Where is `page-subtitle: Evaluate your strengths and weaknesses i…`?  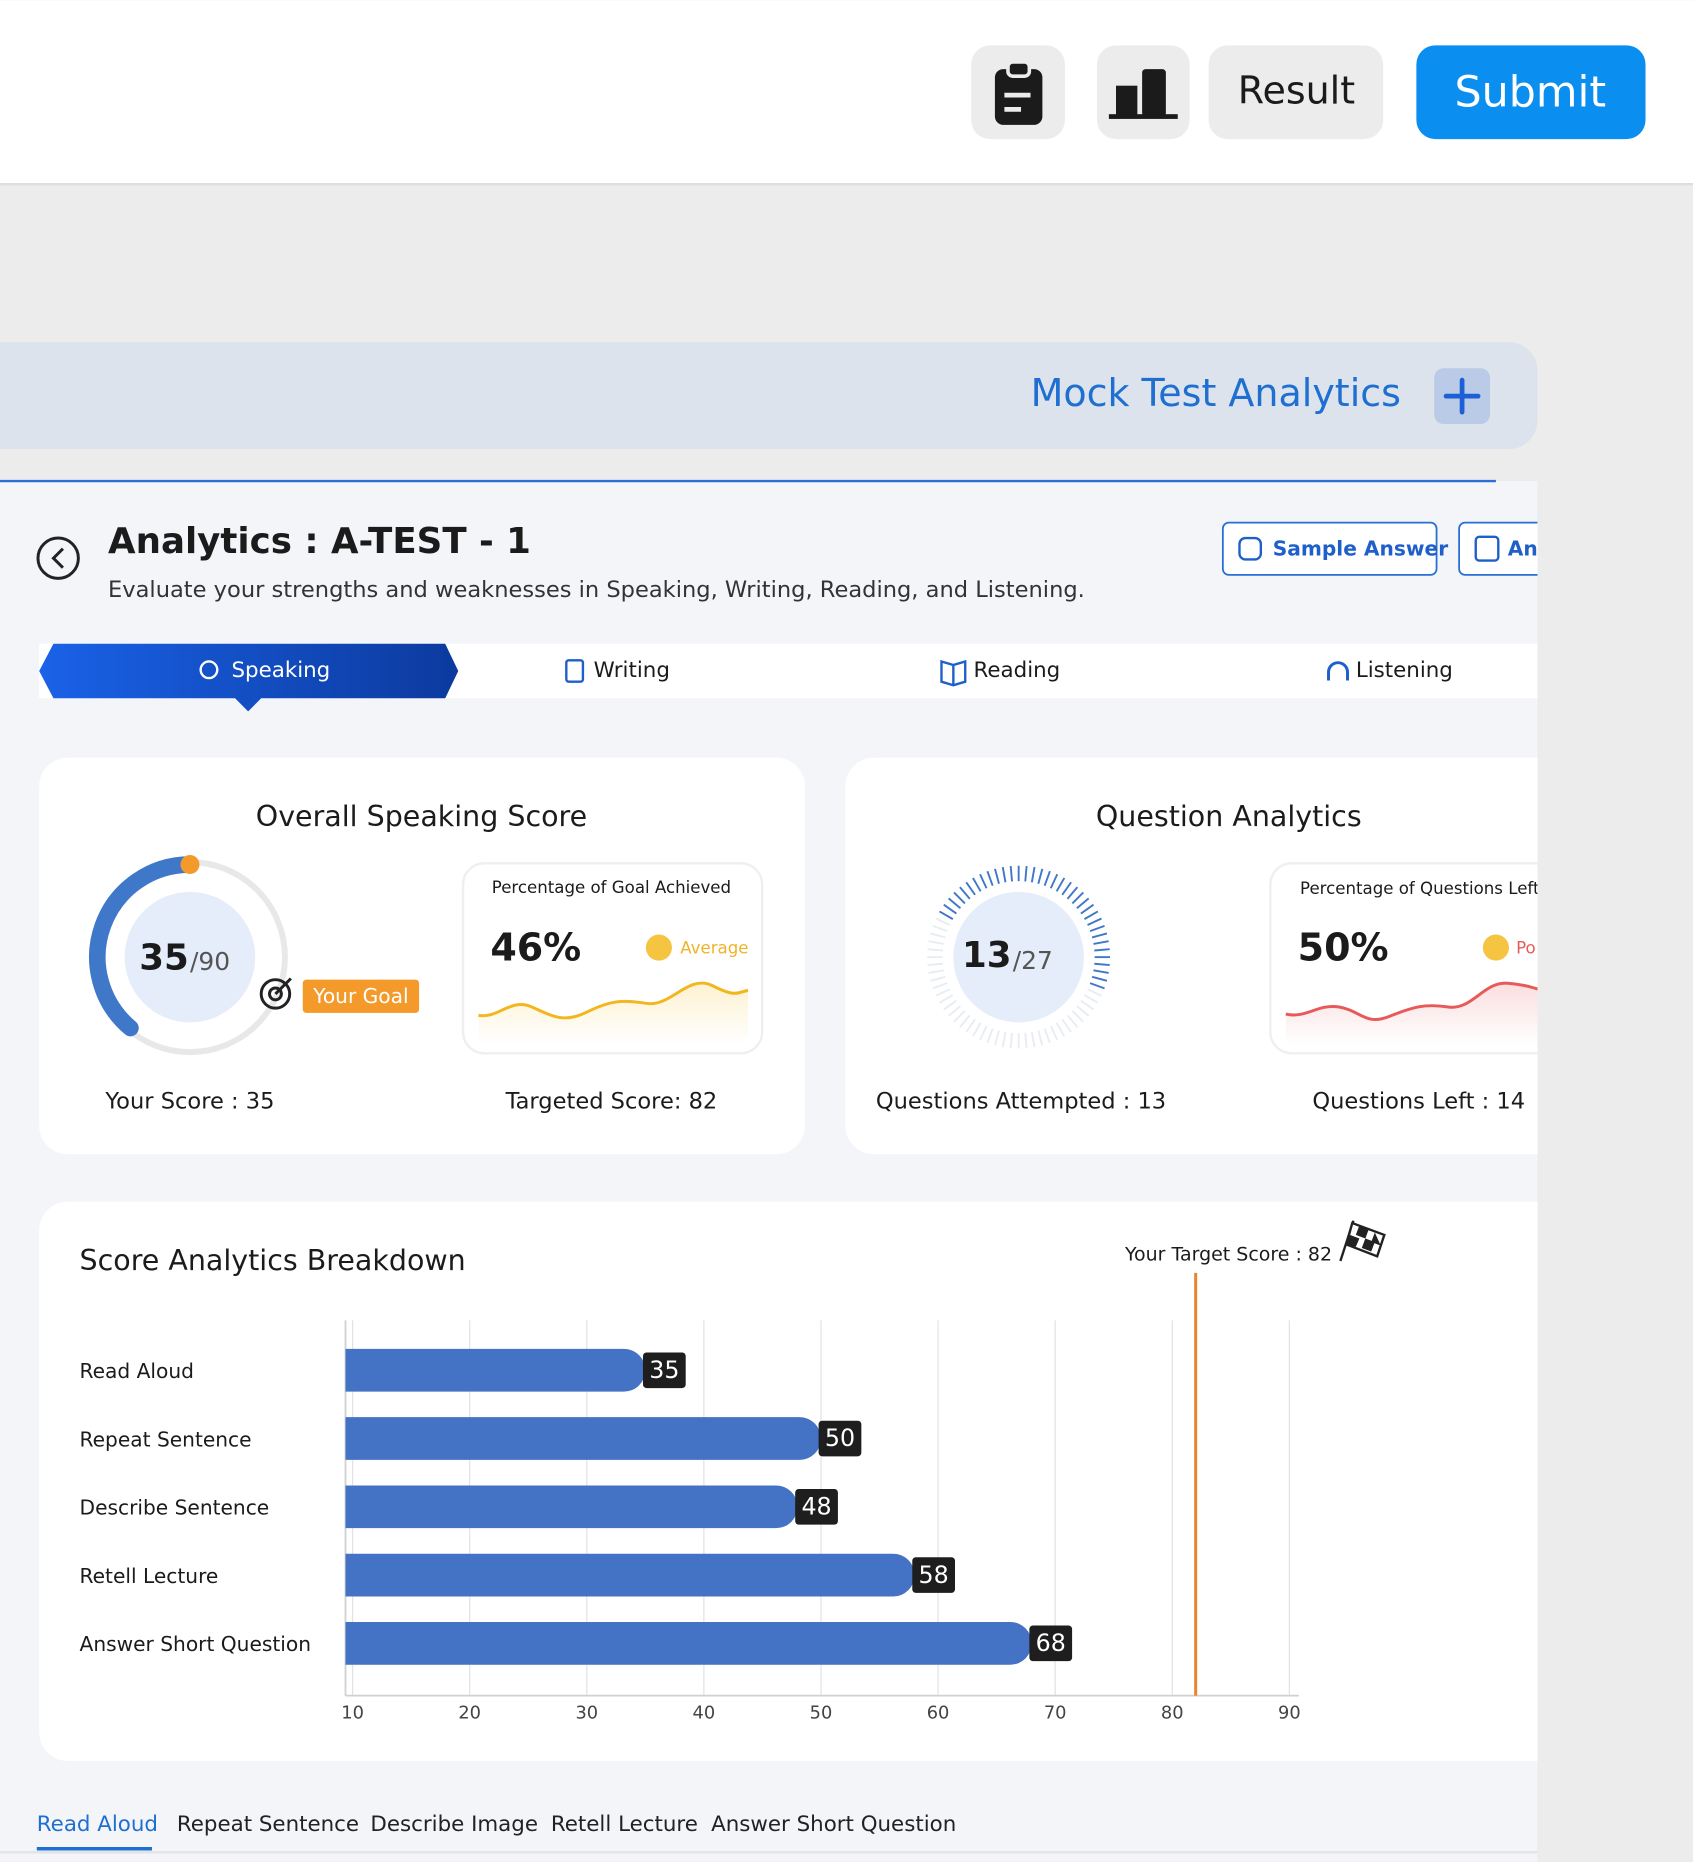
page-subtitle: Evaluate your strengths and weaknesses i… is located at coordinates (596, 590).